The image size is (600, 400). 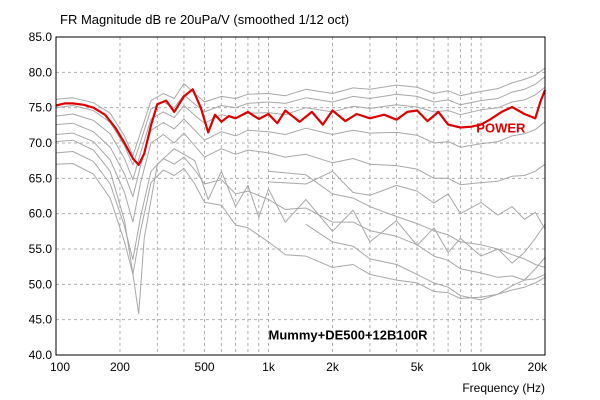 I want to click on x-tick-label: 20k, so click(x=538, y=367).